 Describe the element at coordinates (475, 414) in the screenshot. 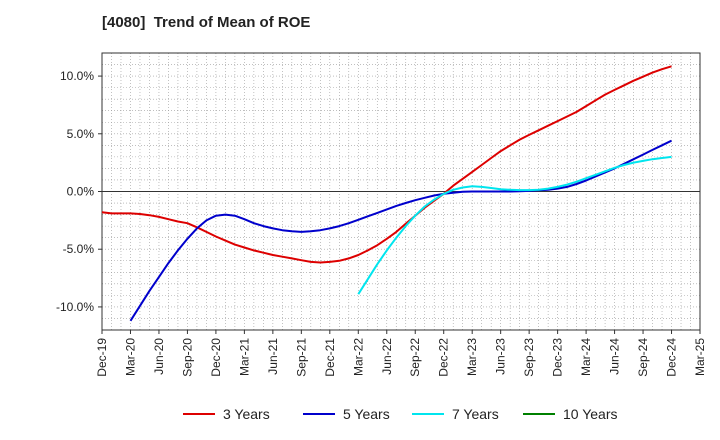

I see `legend-label: 7 Years` at that location.